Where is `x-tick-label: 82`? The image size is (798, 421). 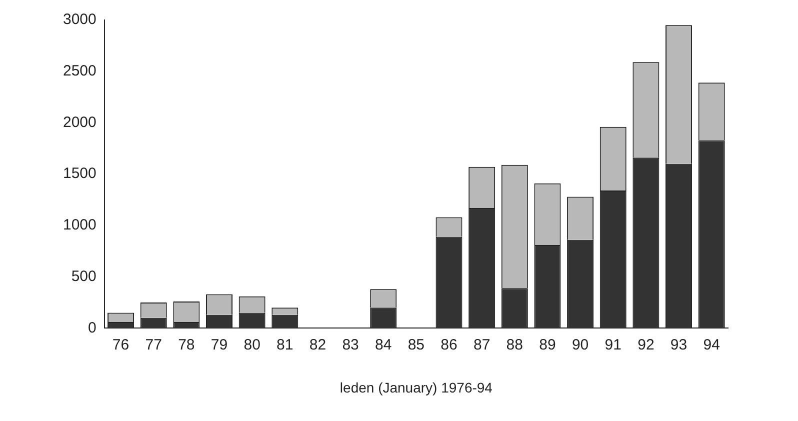
x-tick-label: 82 is located at coordinates (317, 345).